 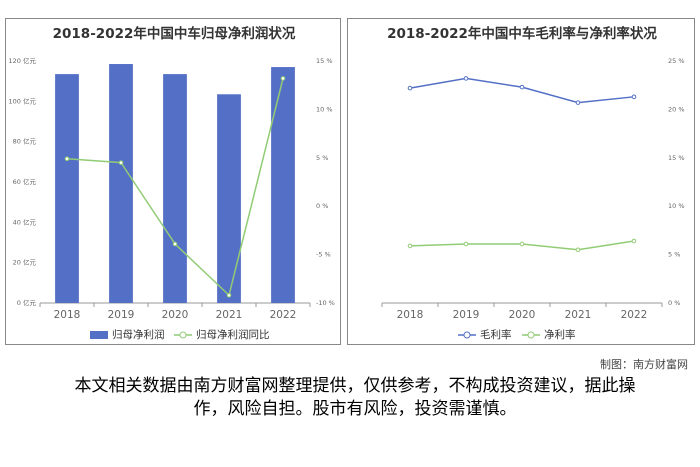 I want to click on y-tick-label: 80 亿元, so click(x=25, y=141).